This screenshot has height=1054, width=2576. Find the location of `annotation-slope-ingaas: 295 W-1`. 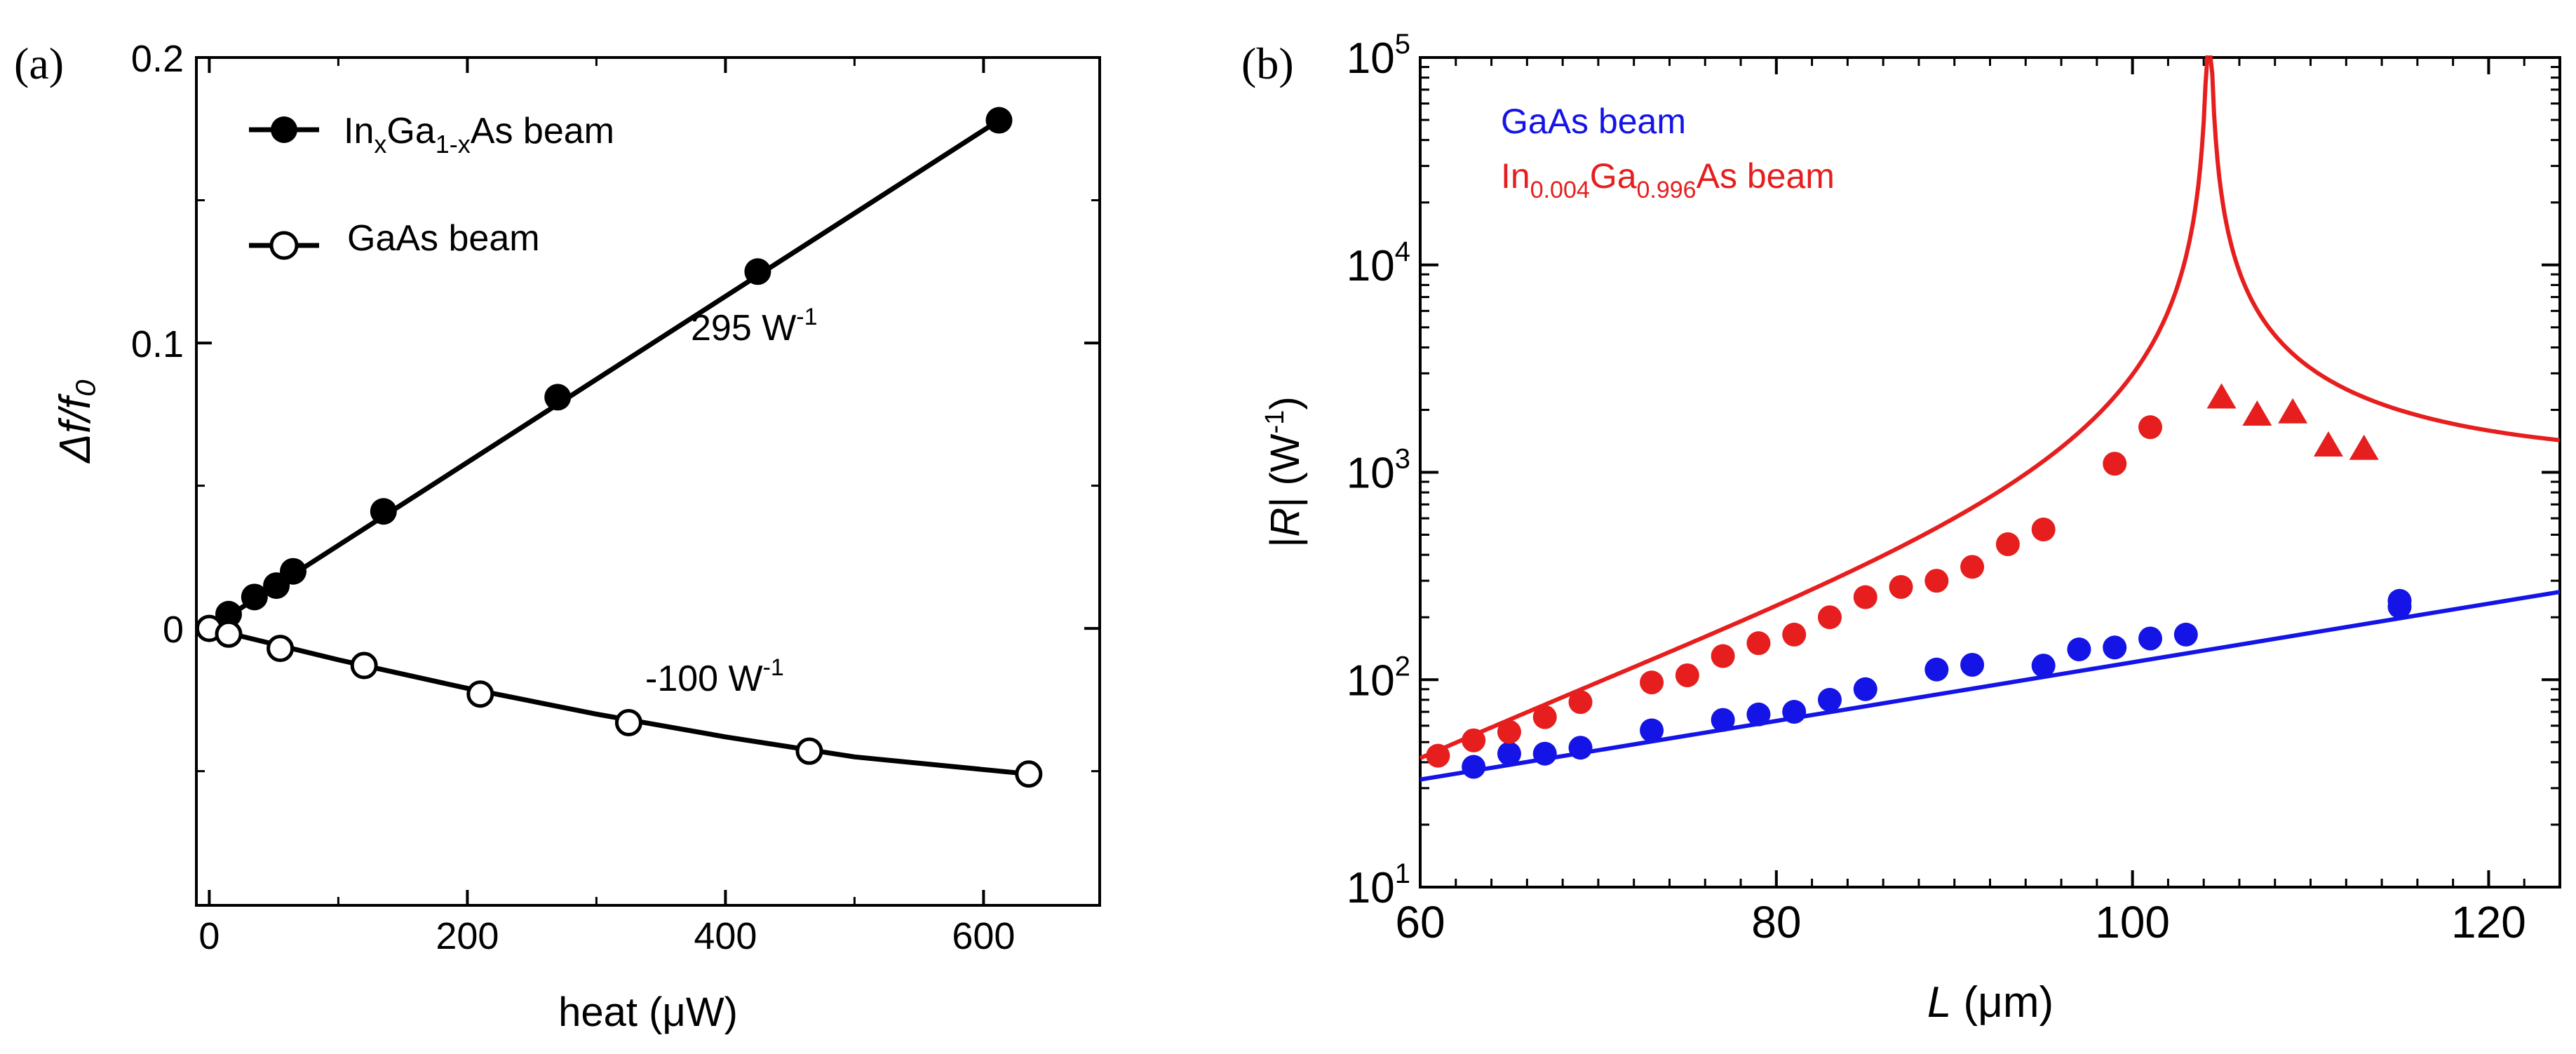

annotation-slope-ingaas: 295 W-1 is located at coordinates (754, 326).